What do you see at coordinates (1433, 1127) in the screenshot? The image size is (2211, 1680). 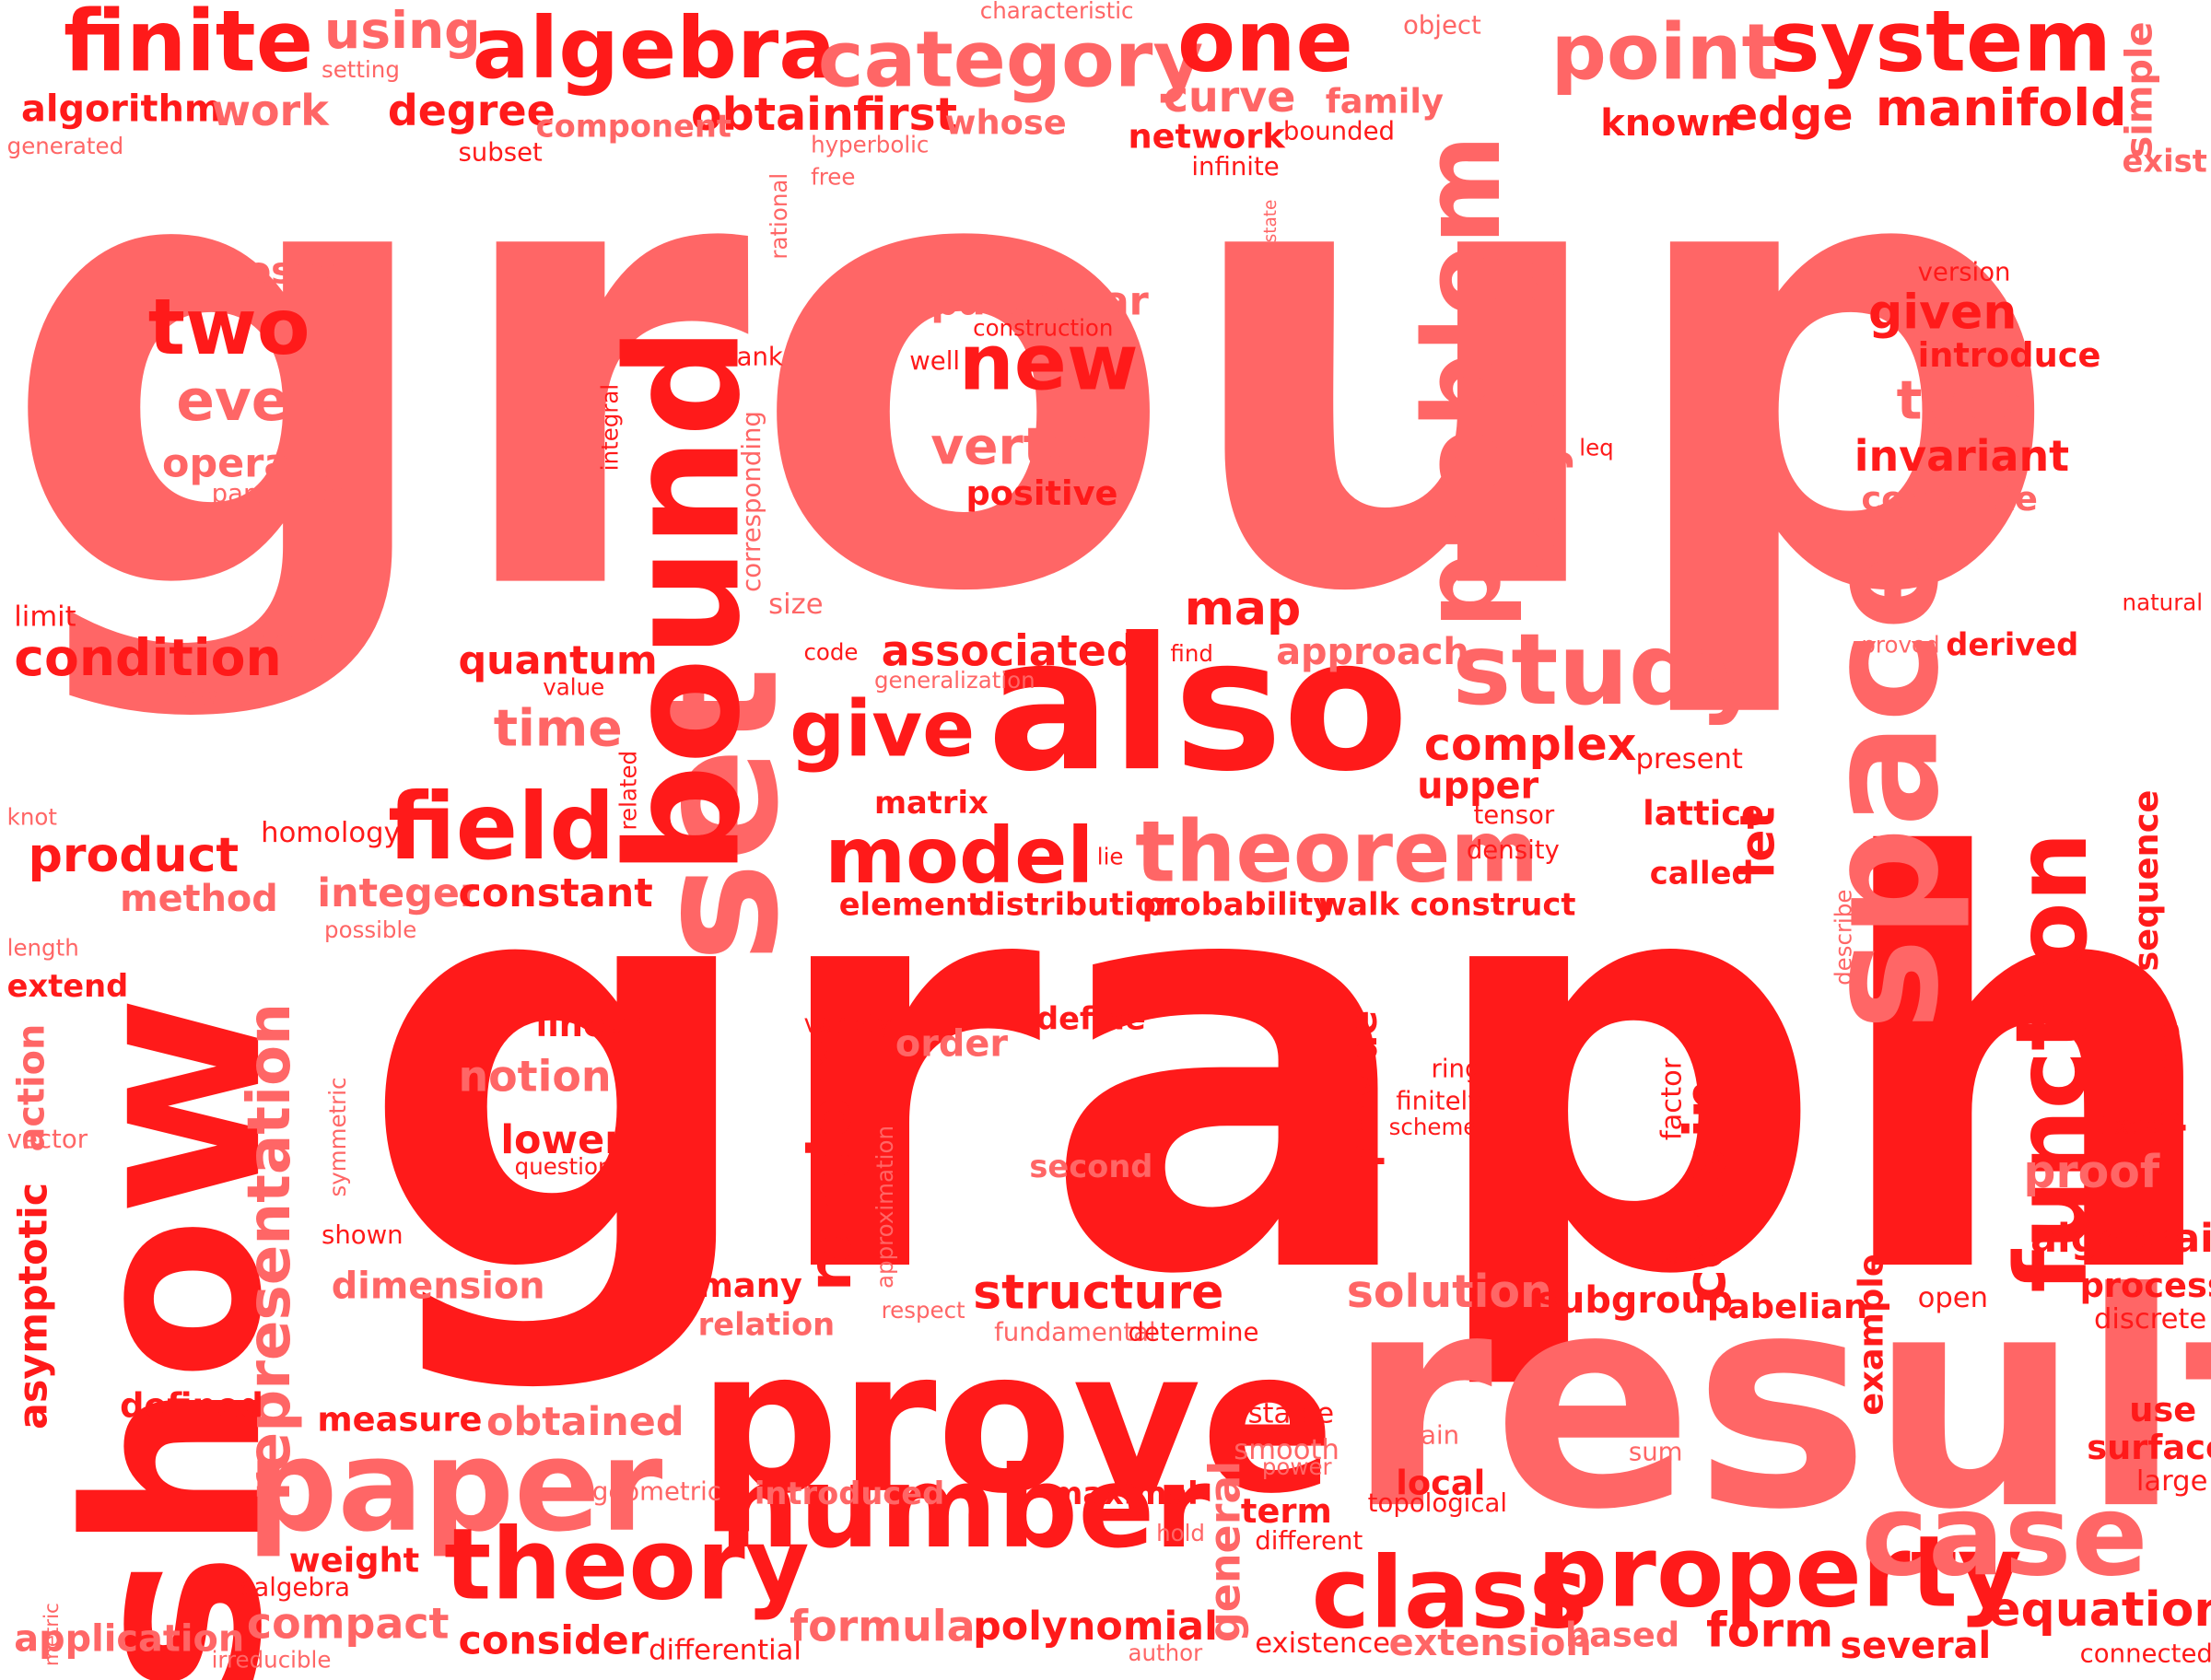 I see `word-scheme: scheme` at bounding box center [1433, 1127].